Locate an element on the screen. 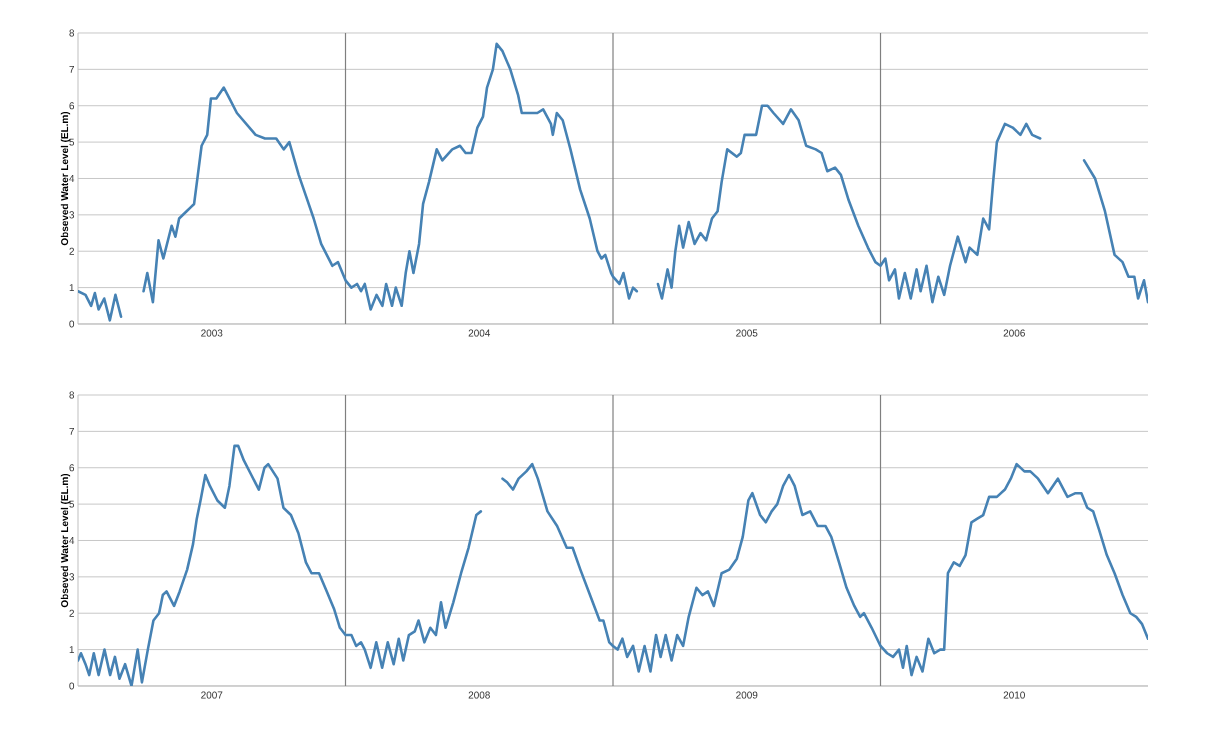 This screenshot has height=744, width=1212. x-tick-label: 2006 is located at coordinates (1014, 333).